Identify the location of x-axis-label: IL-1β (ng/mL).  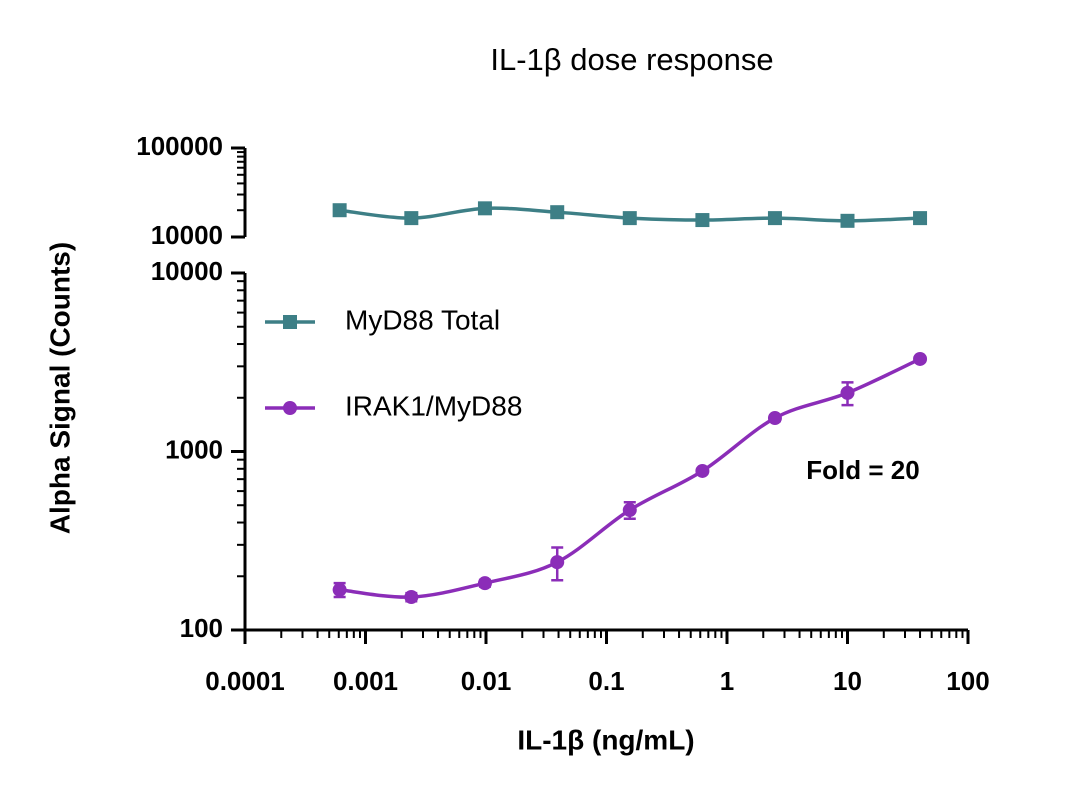
(605, 739).